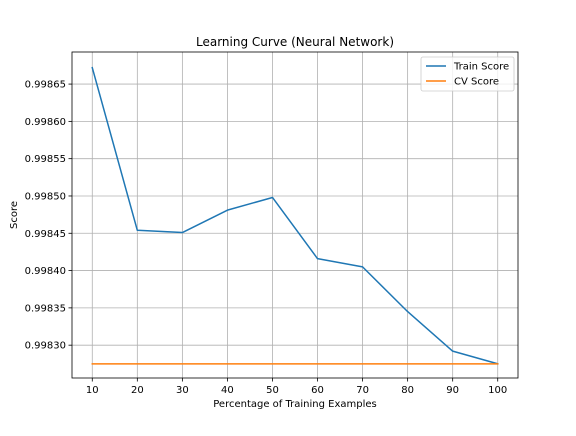 The width and height of the screenshot is (576, 436). I want to click on chart-title: Learning Curve (Neural Network), so click(295, 42).